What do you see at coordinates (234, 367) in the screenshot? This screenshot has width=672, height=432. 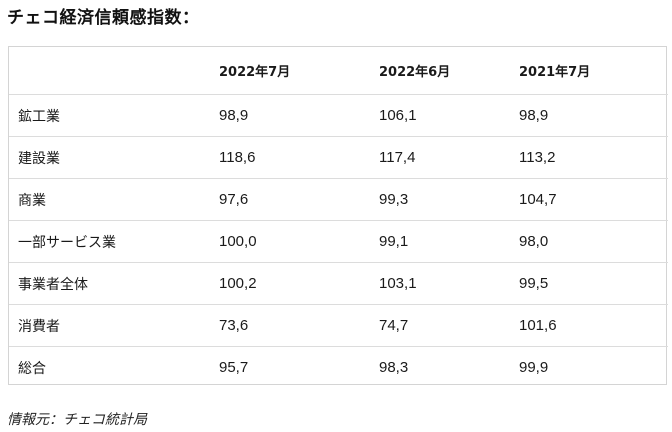 I see `cell-value: 95,7` at bounding box center [234, 367].